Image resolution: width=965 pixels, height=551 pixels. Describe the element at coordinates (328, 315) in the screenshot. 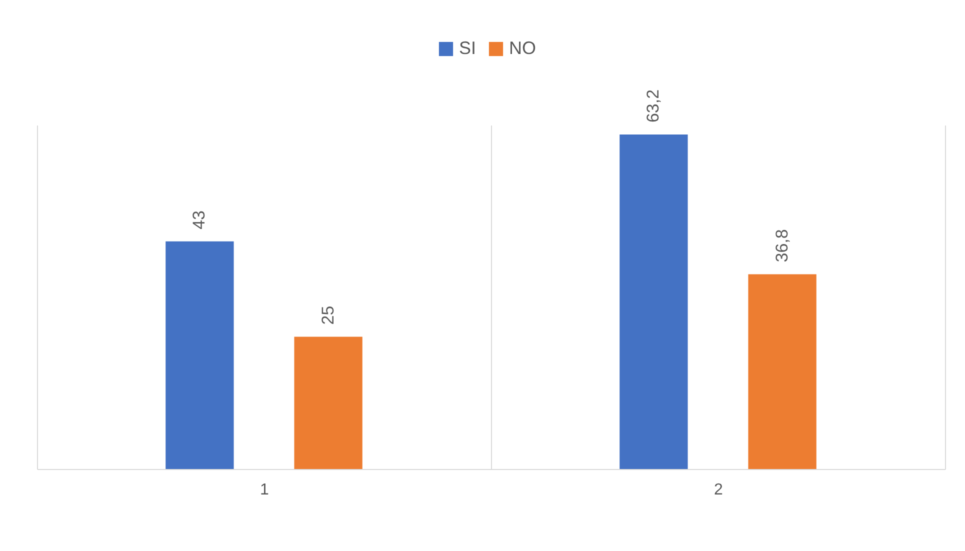

I see `data-label: 25` at that location.